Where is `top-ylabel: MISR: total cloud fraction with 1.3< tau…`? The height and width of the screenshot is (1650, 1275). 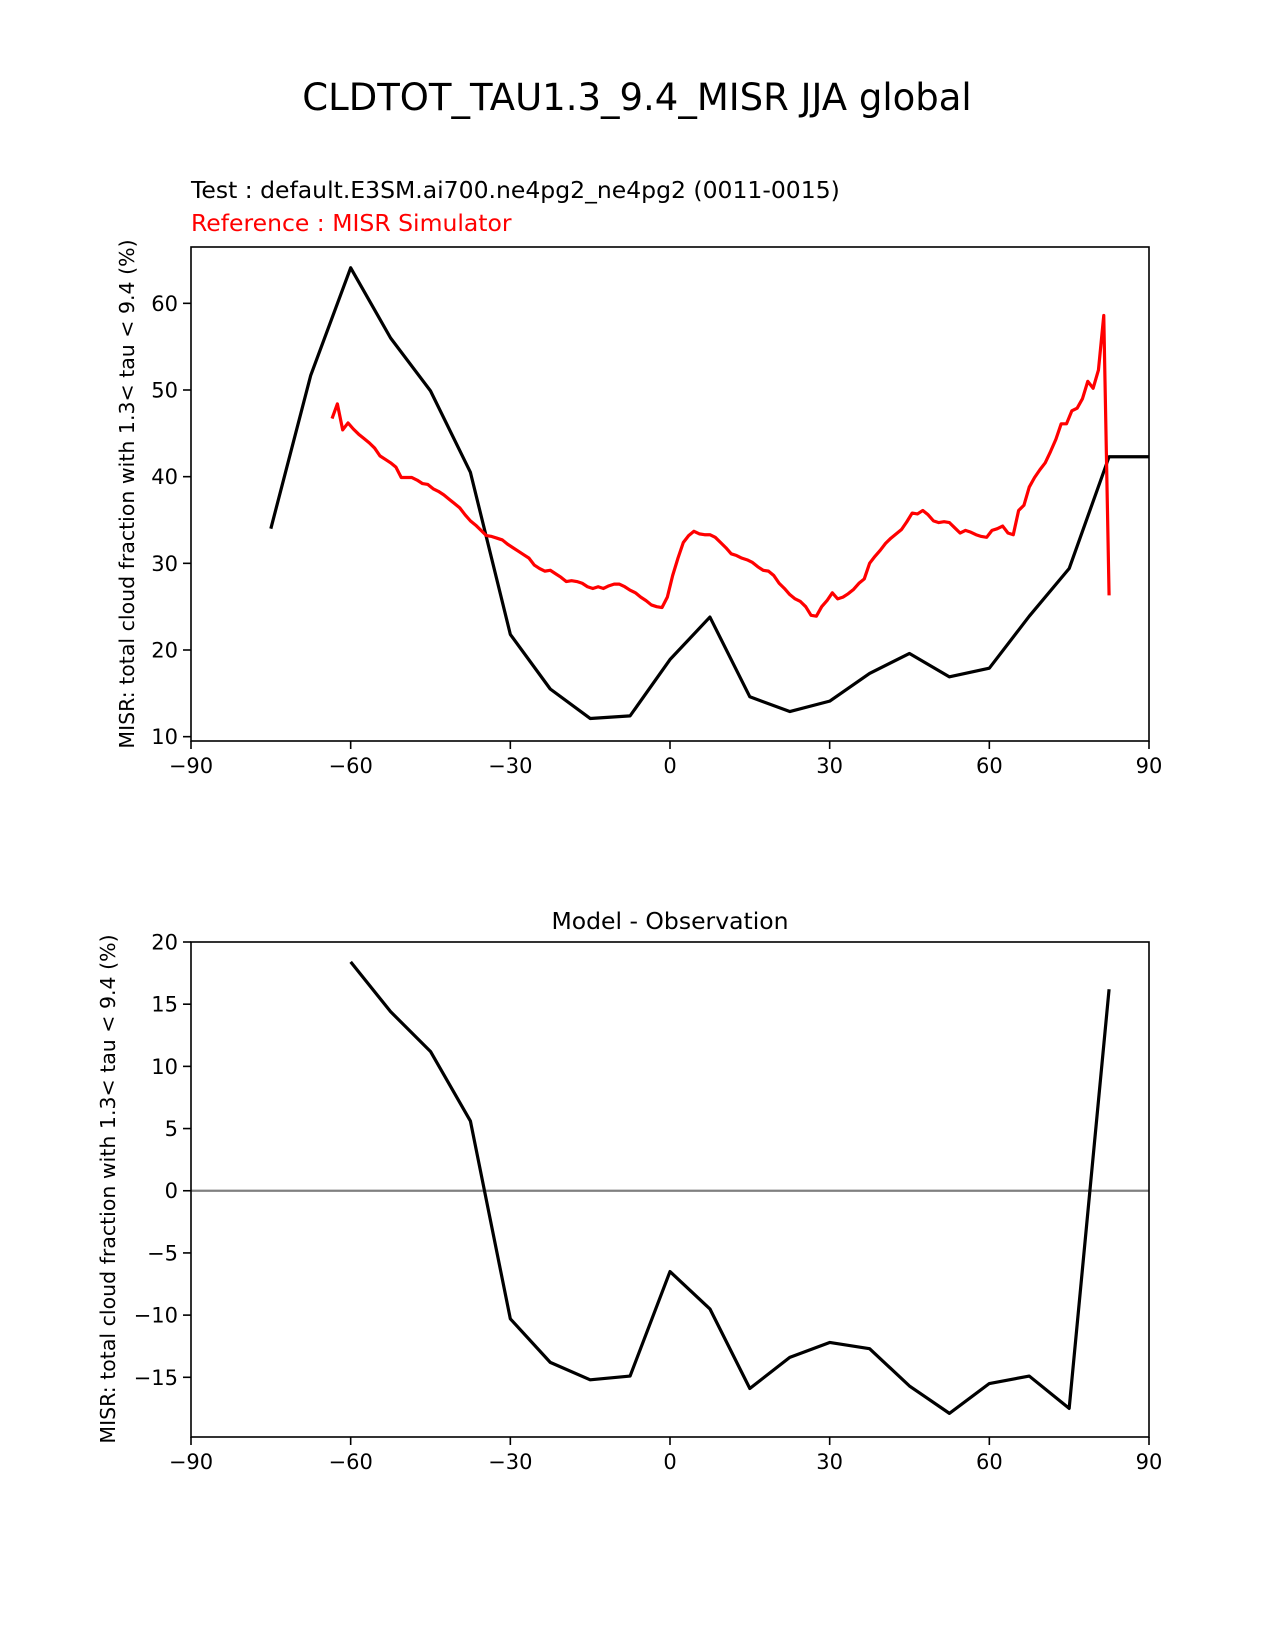 top-ylabel: MISR: total cloud fraction with 1.3< tau… is located at coordinates (127, 493).